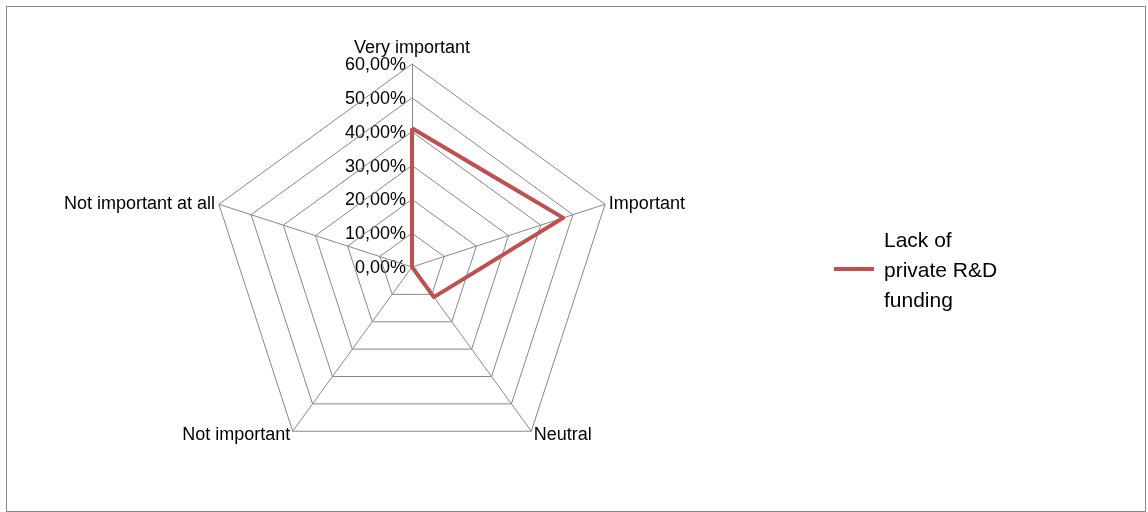 This screenshot has height=512, width=1148. What do you see at coordinates (140, 203) in the screenshot?
I see `spoke-label: Not important at all` at bounding box center [140, 203].